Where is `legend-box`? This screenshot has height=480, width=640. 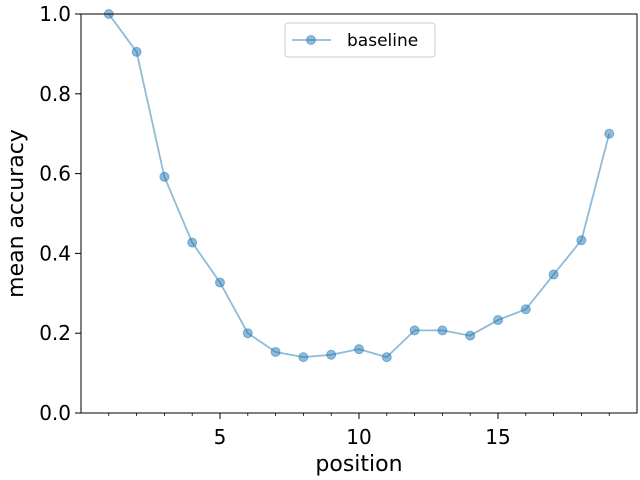
legend-box is located at coordinates (360, 40).